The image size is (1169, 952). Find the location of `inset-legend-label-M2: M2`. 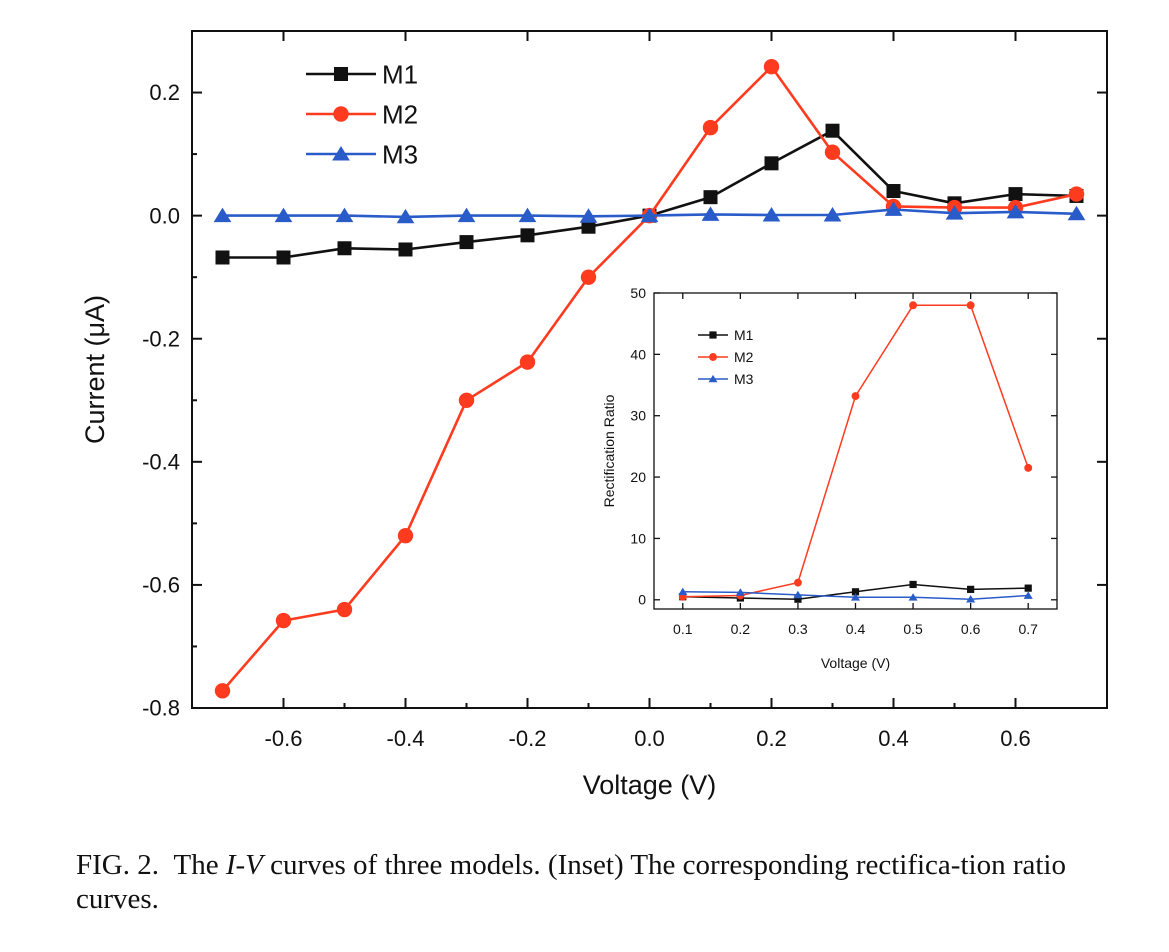

inset-legend-label-M2: M2 is located at coordinates (744, 357).